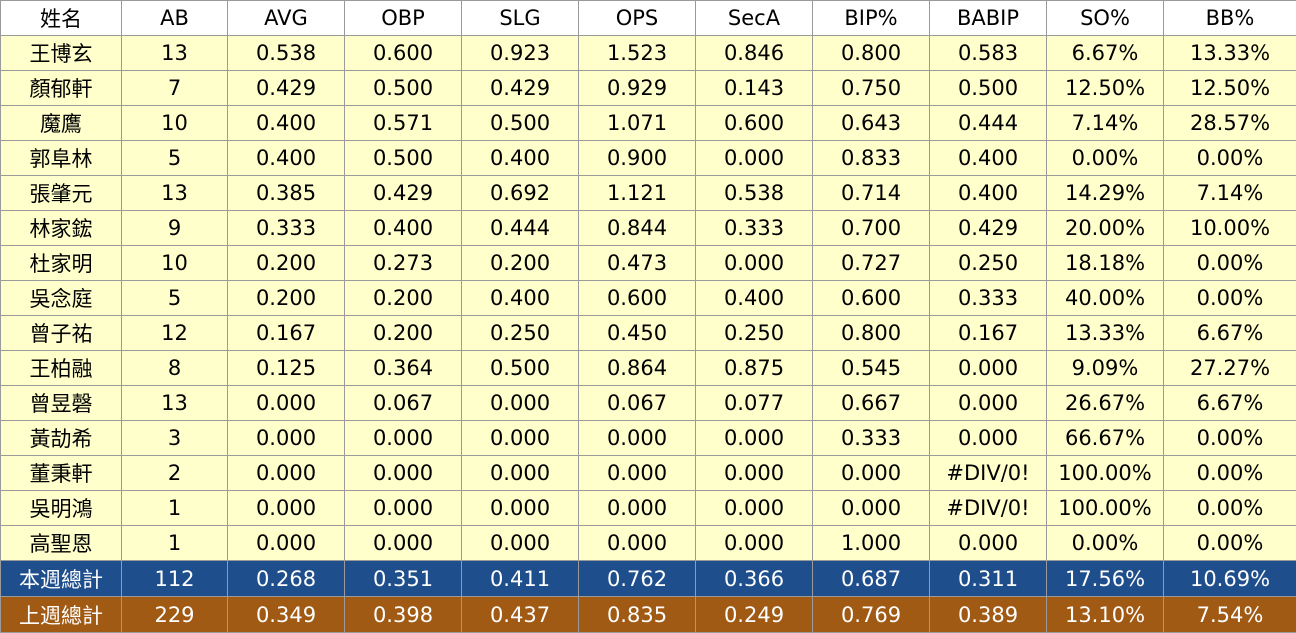  Describe the element at coordinates (286, 193) in the screenshot. I see `cell-avg: 0.385` at that location.